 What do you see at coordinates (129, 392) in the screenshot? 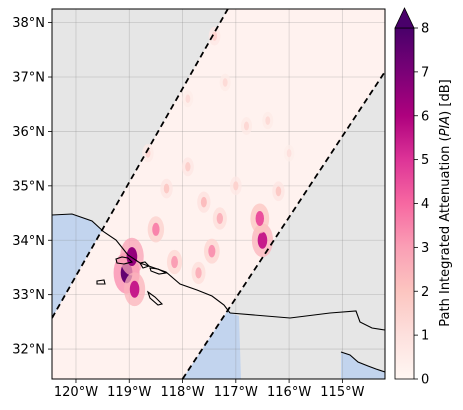
I see `x-tick-label: 119°W` at bounding box center [129, 392].